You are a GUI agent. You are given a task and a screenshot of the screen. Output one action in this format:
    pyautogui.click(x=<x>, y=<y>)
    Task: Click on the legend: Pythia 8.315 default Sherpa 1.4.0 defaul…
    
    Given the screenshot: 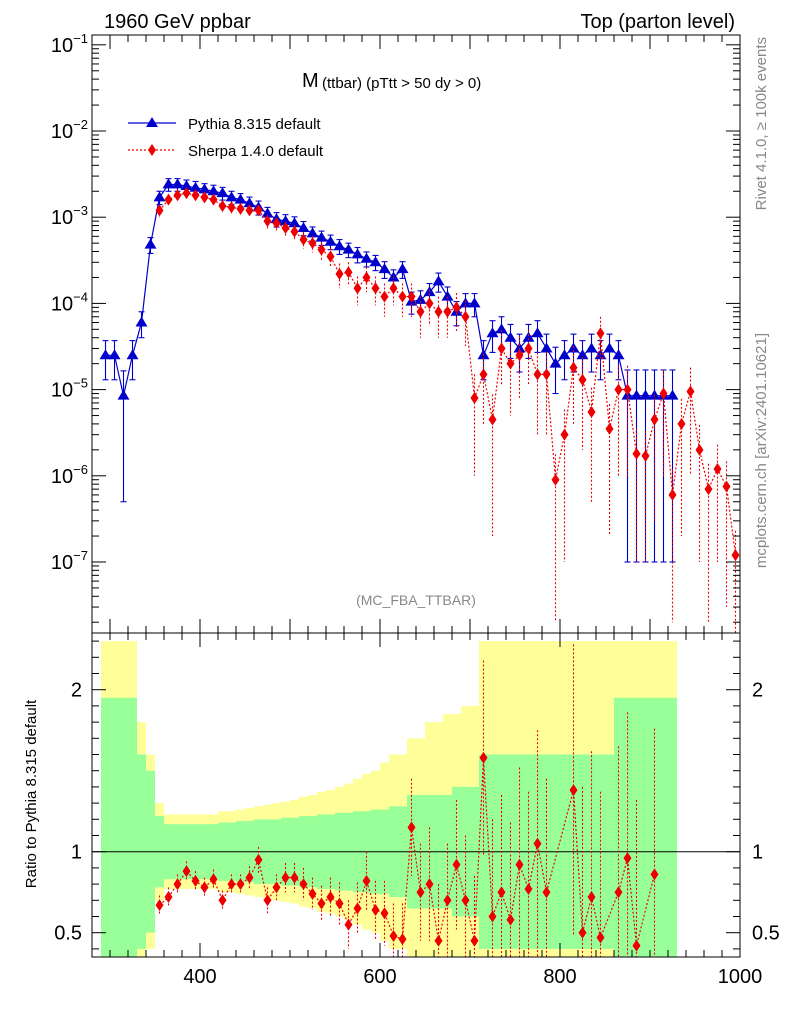 What is the action you would take?
    pyautogui.click(x=226, y=138)
    